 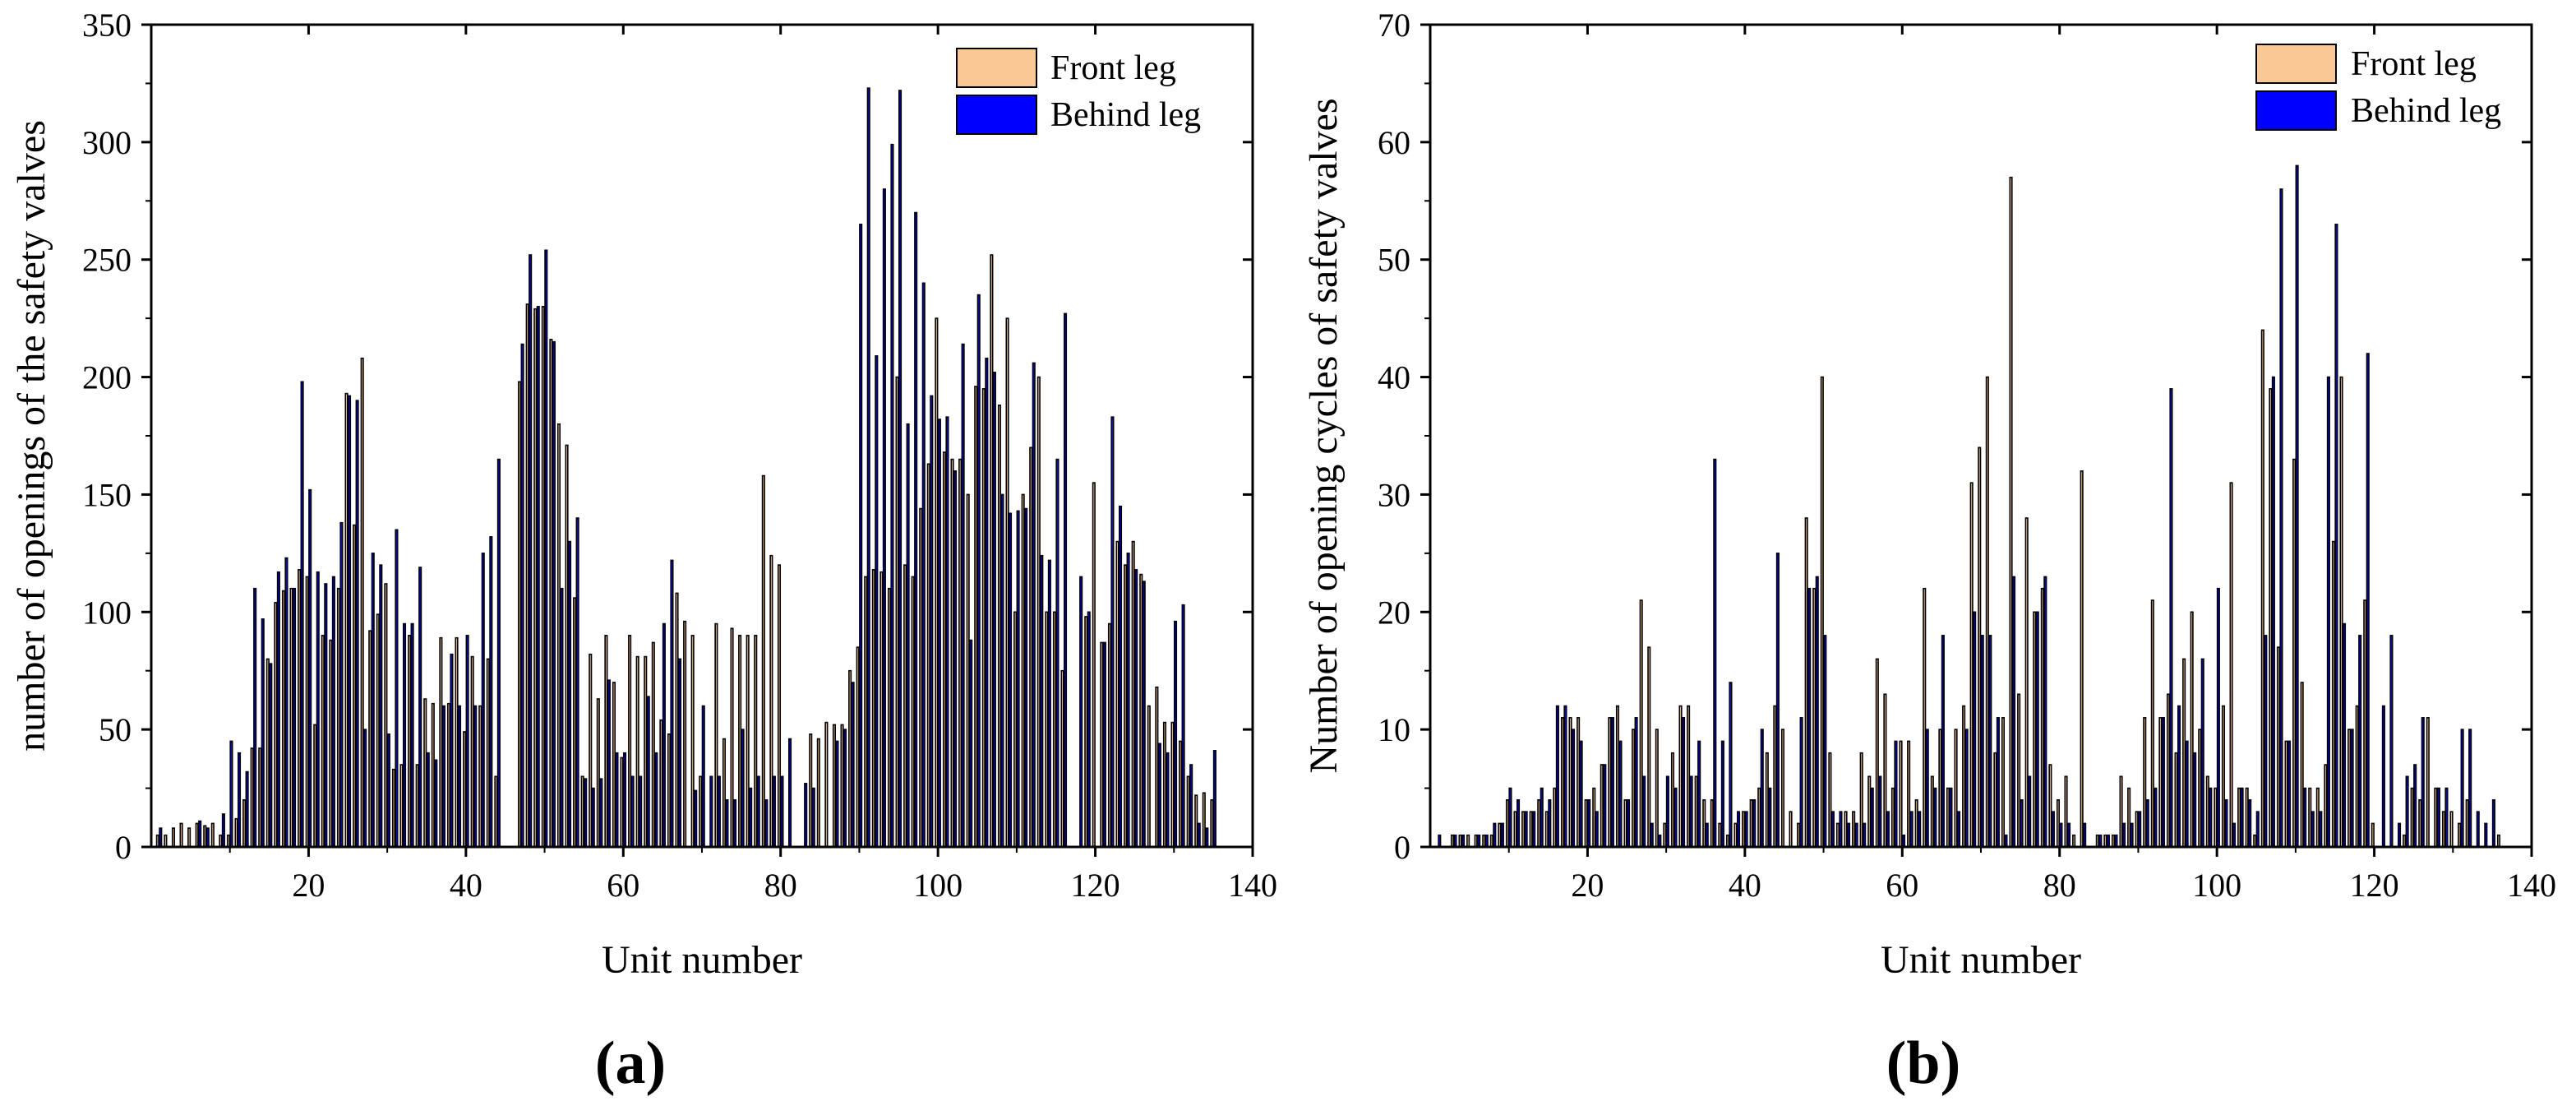 What do you see at coordinates (780, 885) in the screenshot?
I see `x-tick-label-a: 80` at bounding box center [780, 885].